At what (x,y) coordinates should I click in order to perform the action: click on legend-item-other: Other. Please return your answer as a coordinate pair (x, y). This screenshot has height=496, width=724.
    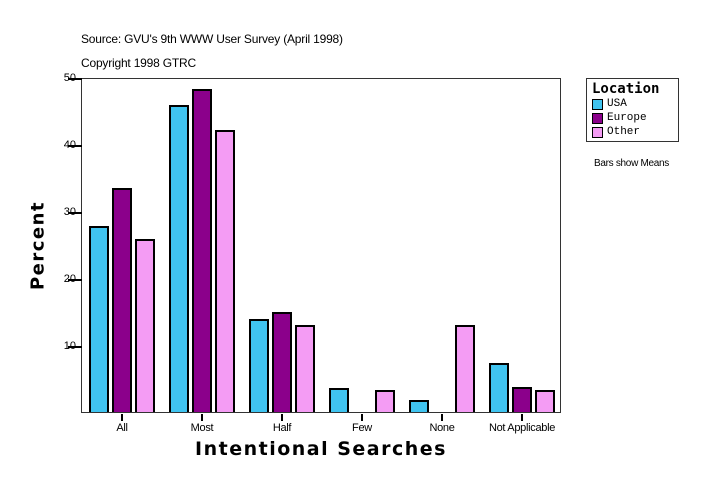
    Looking at the image, I should click on (632, 132).